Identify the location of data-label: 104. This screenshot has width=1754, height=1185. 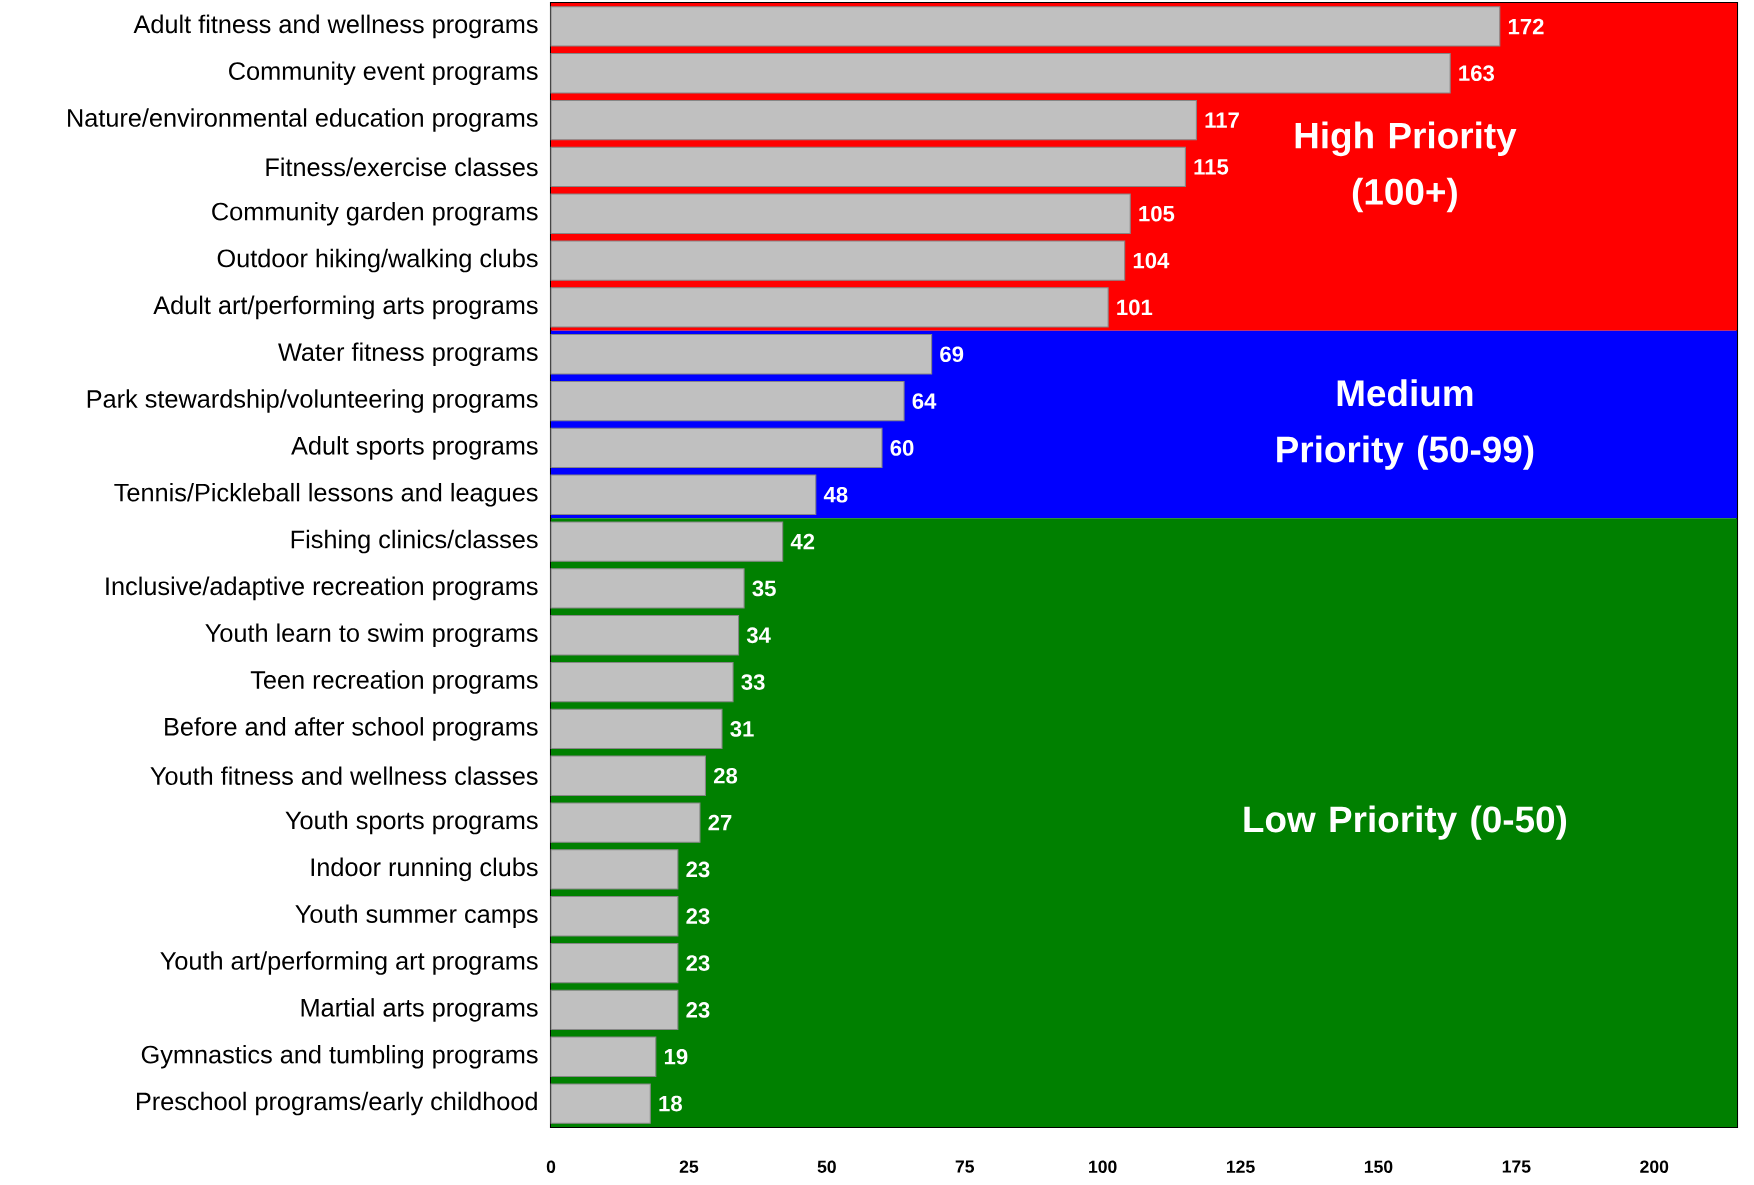
(1151, 260).